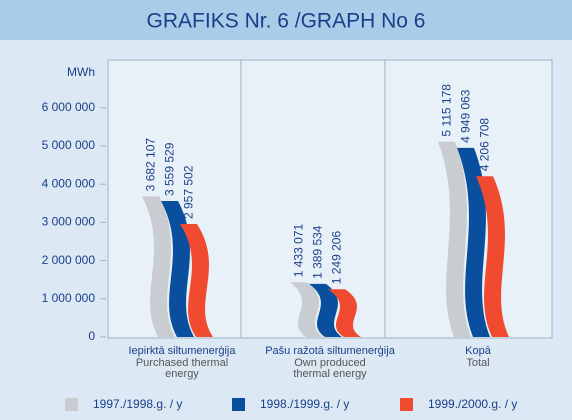  What do you see at coordinates (466, 116) in the screenshot?
I see `value-label: 4 949 063` at bounding box center [466, 116].